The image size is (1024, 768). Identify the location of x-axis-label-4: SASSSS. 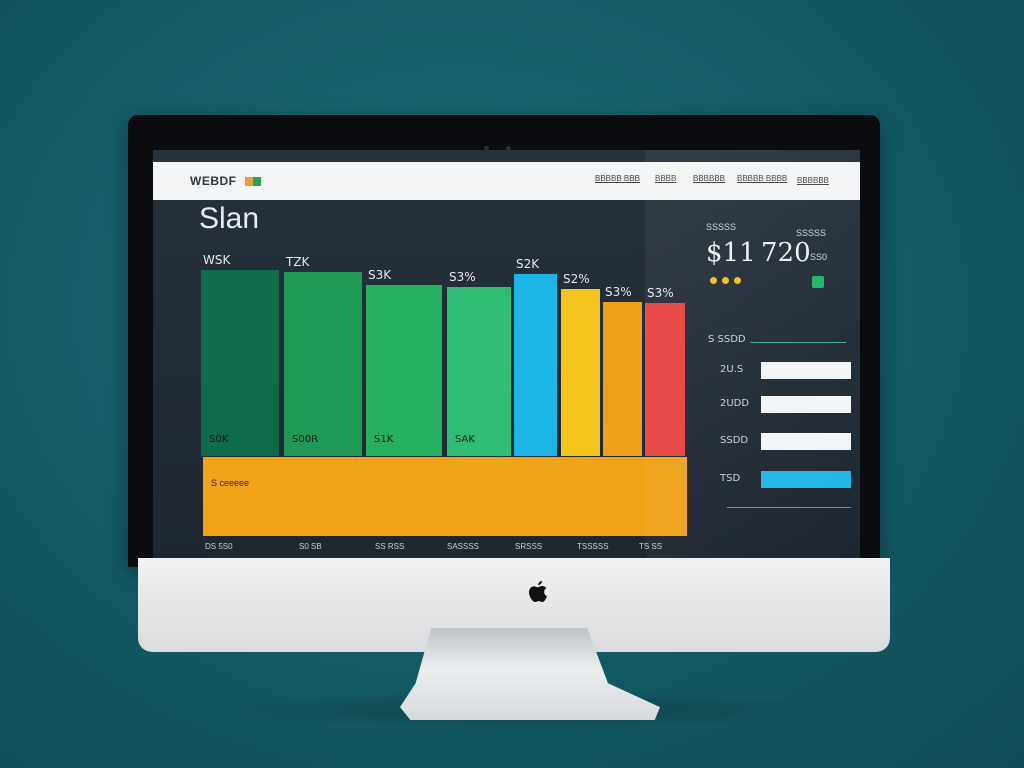
(463, 546).